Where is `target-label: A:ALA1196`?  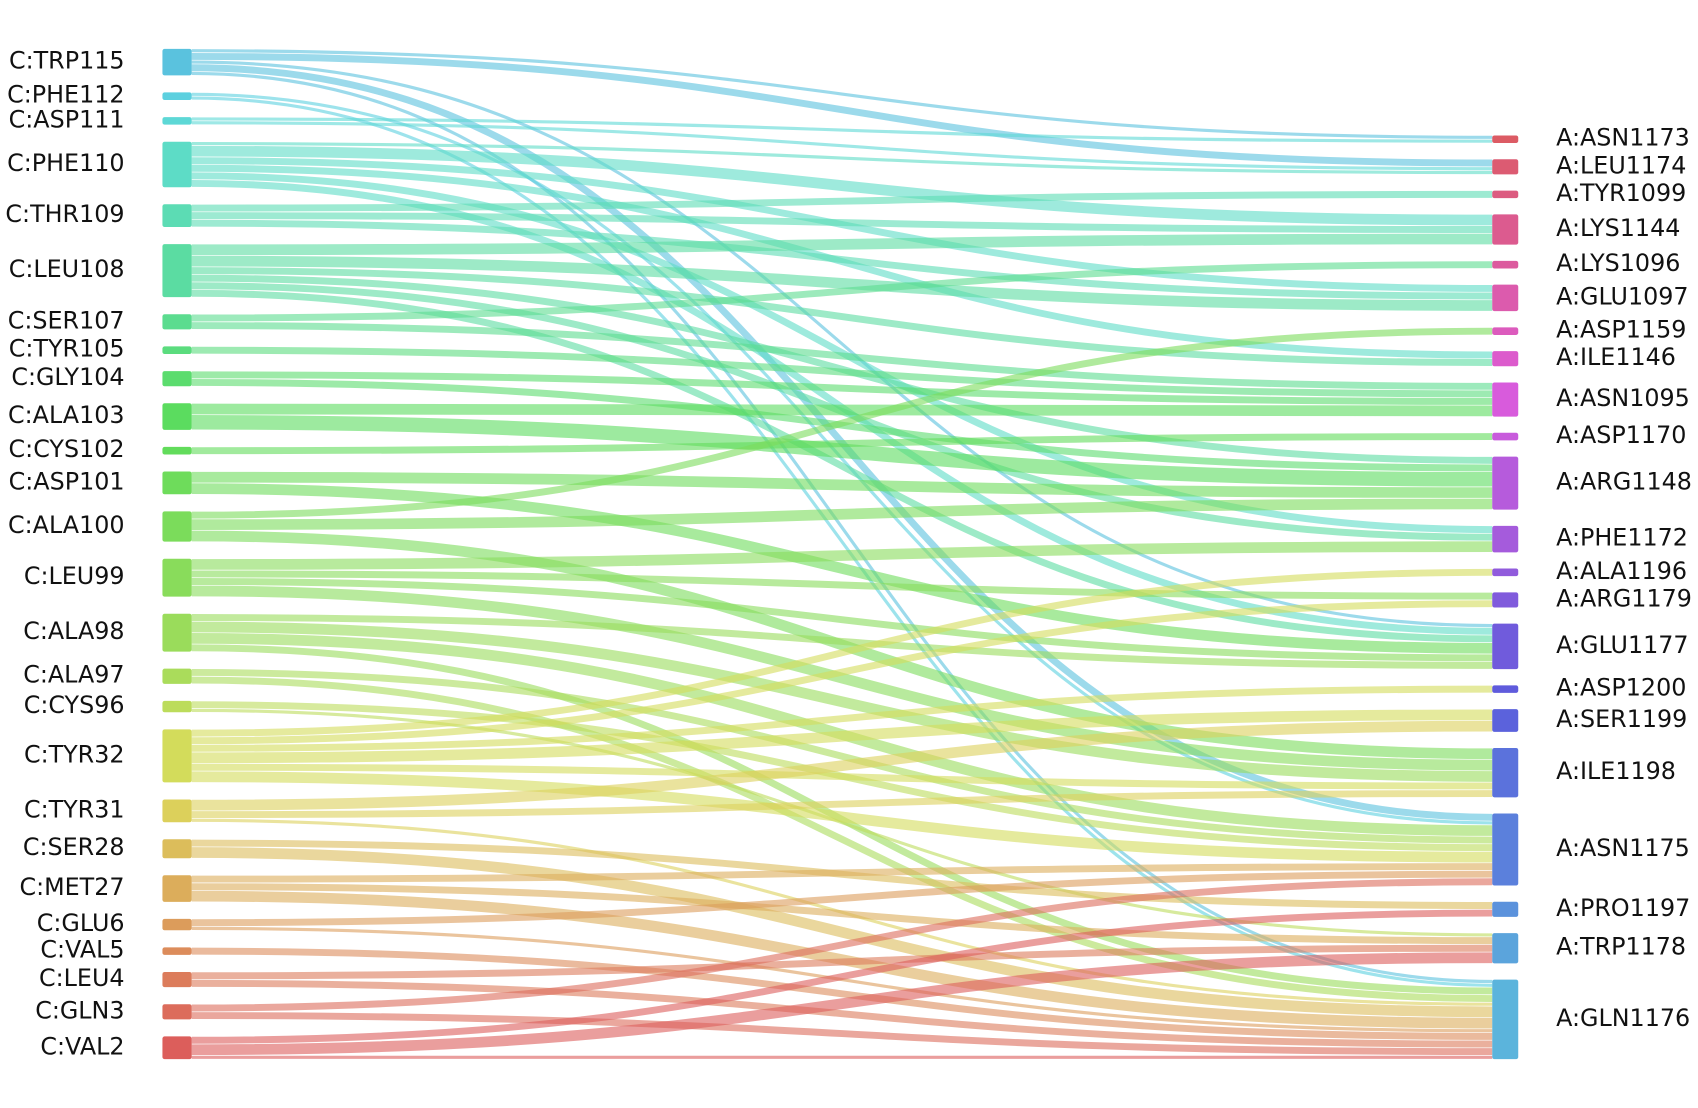 target-label: A:ALA1196 is located at coordinates (1621, 571).